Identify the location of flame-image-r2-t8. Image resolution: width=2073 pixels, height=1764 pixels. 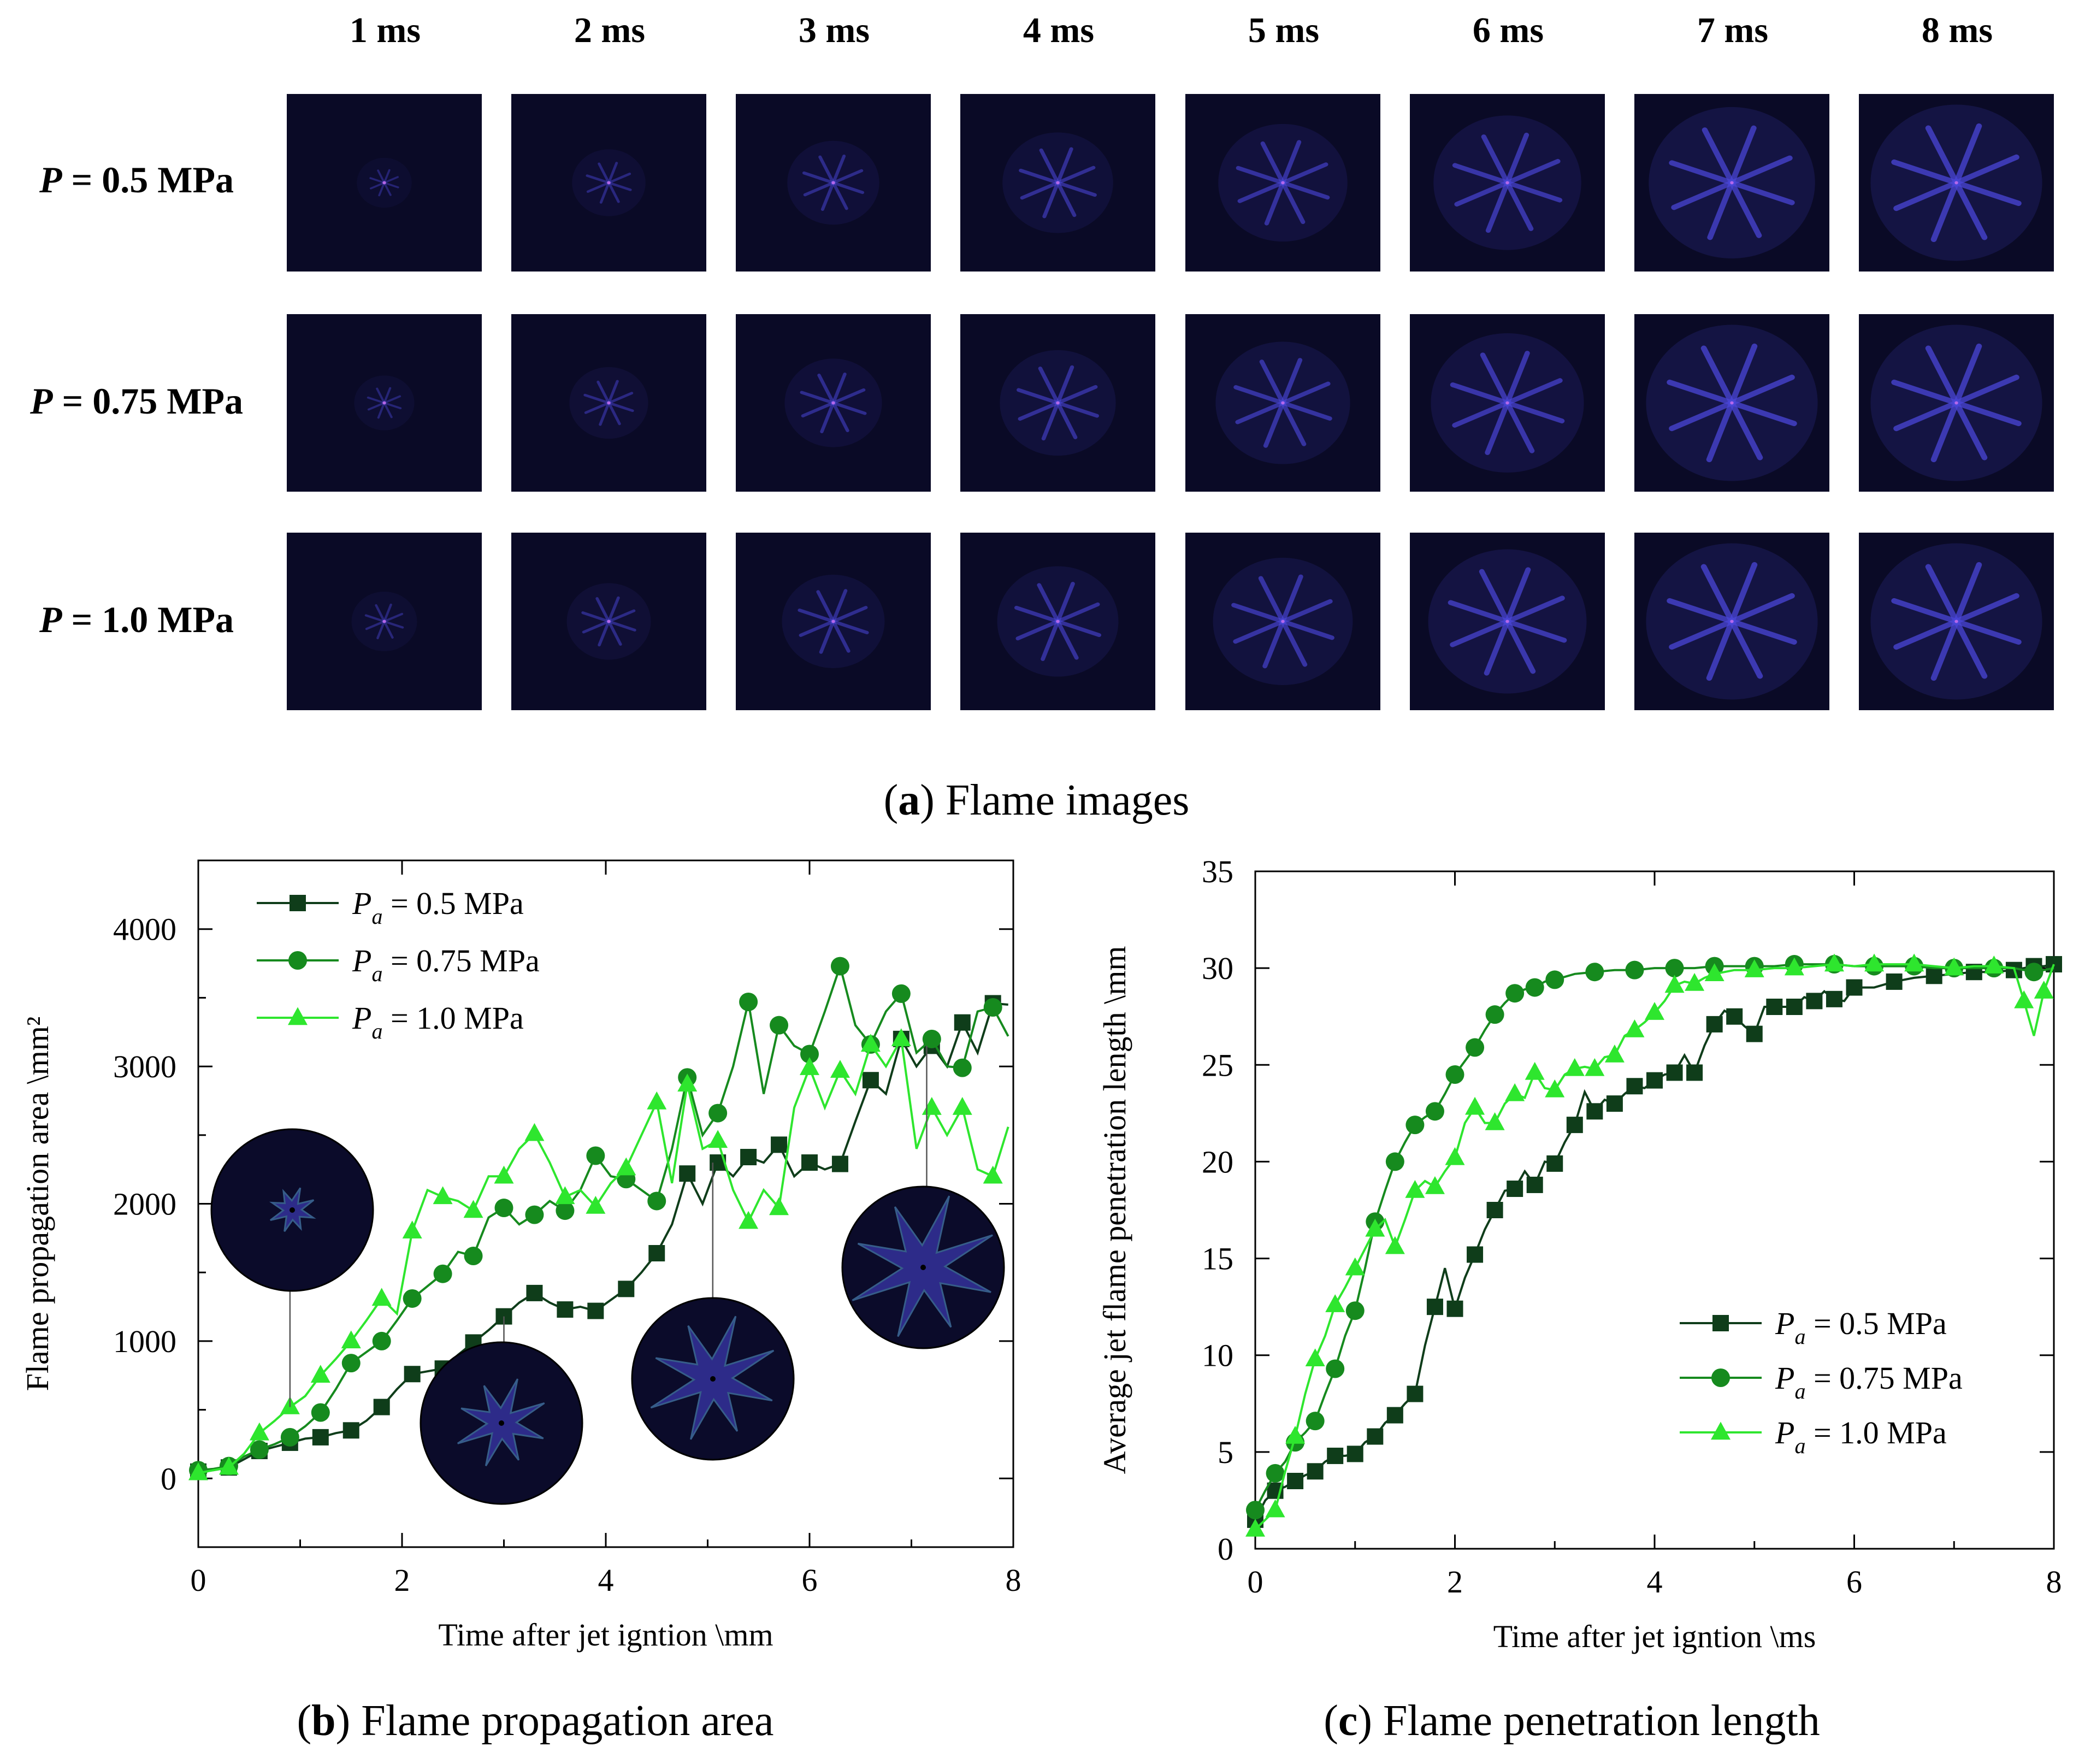
(1956, 403).